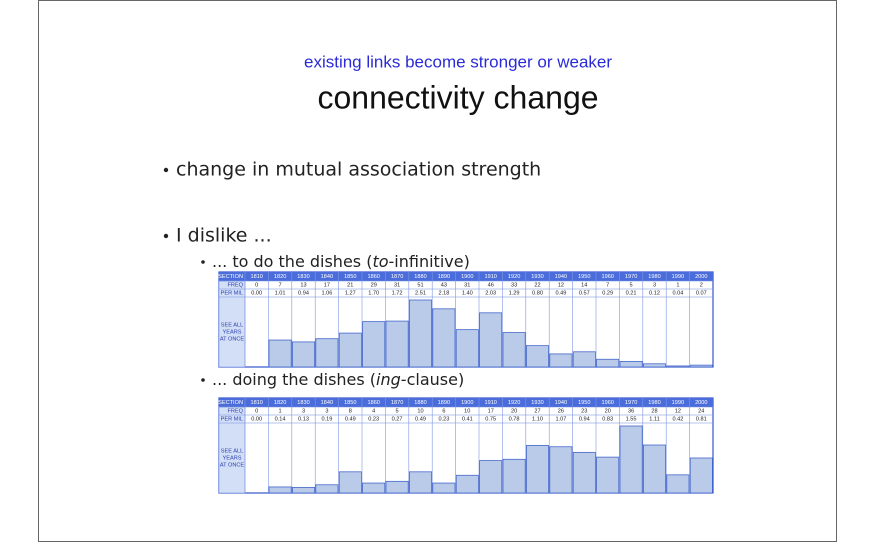  I want to click on side-label: AT ONCE, so click(232, 465).